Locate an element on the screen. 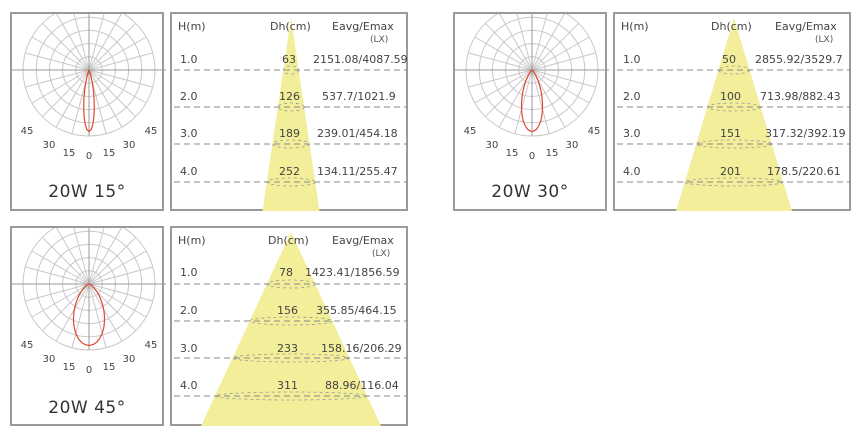 The image size is (860, 436). diameter-value: 63 is located at coordinates (289, 59).